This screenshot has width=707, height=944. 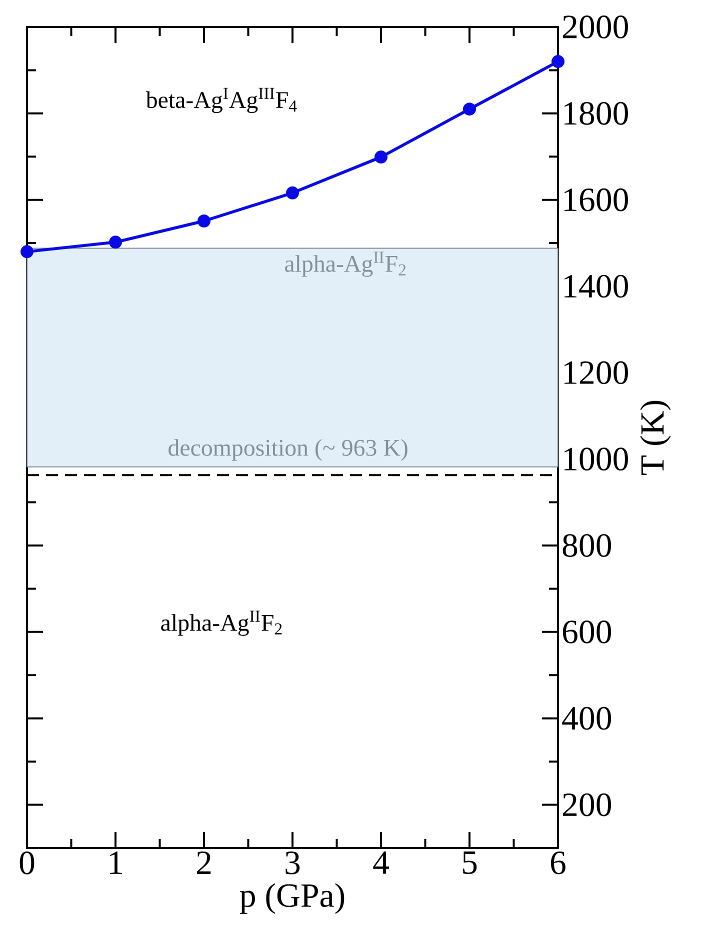 I want to click on y-tick-label: 800, so click(x=587, y=545).